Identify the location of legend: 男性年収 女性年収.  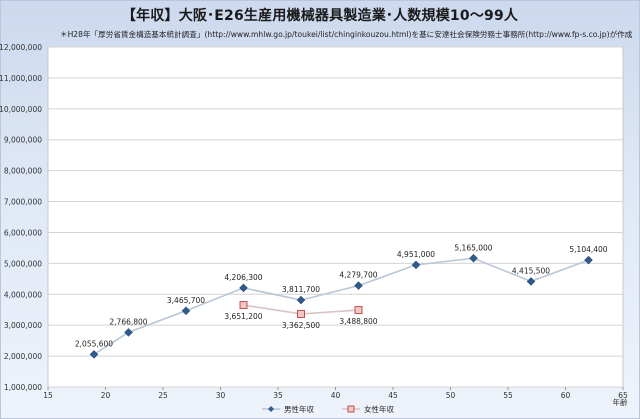
(328, 409).